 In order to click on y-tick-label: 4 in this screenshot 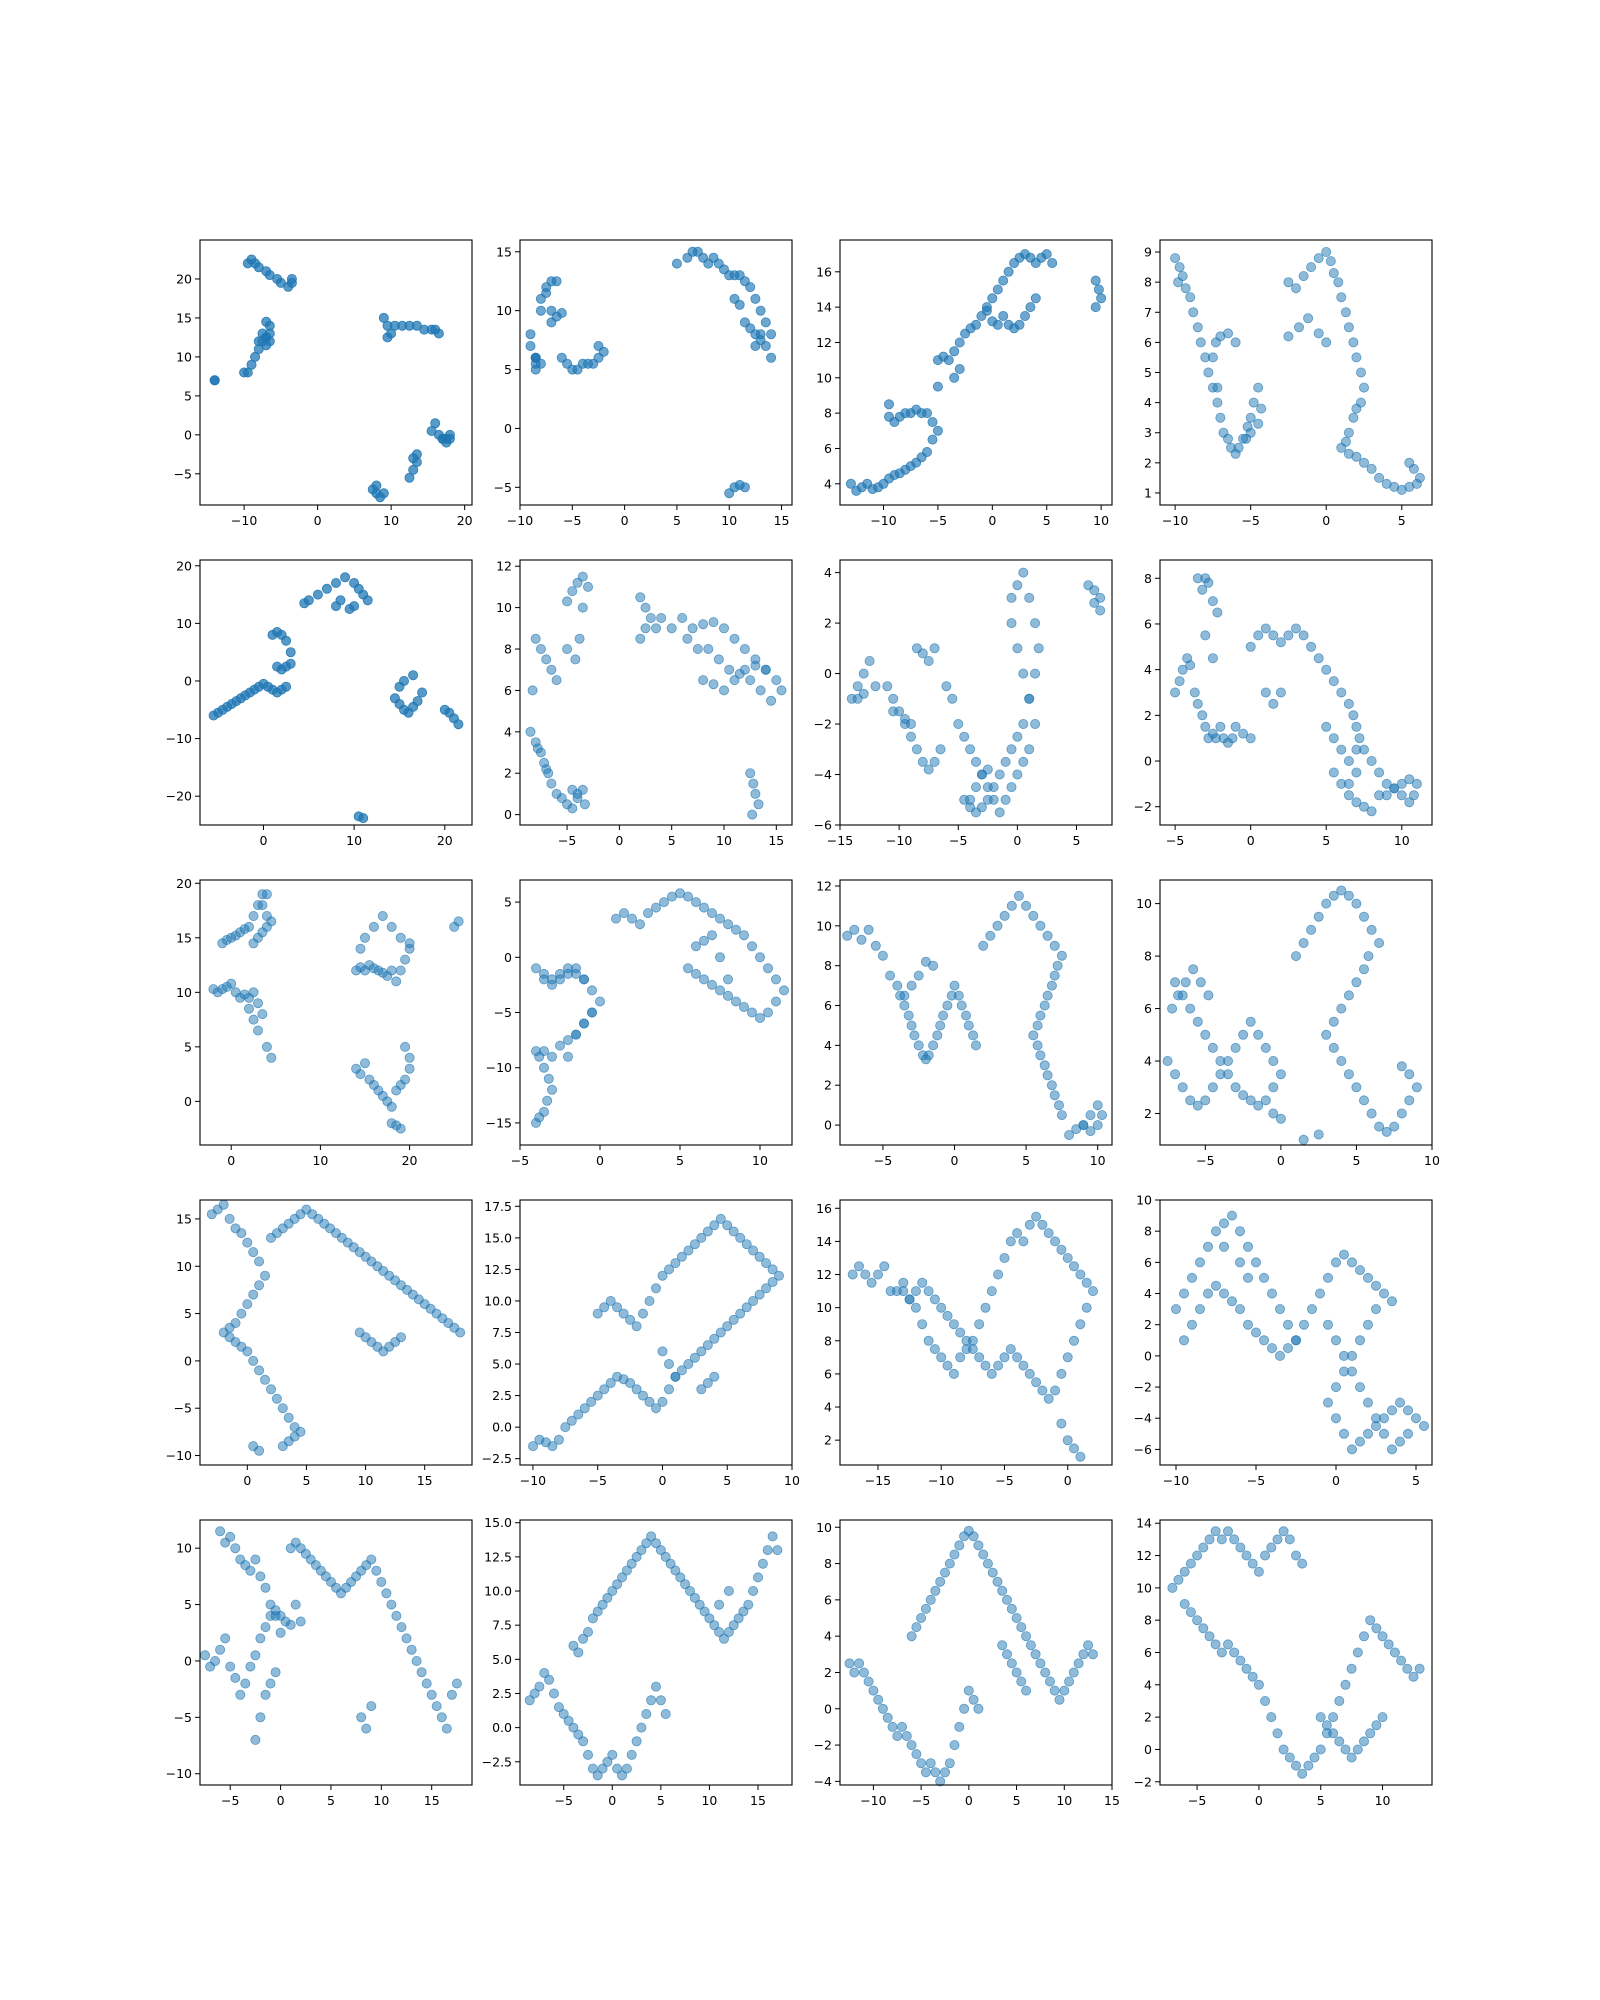, I will do `click(828, 1045)`.